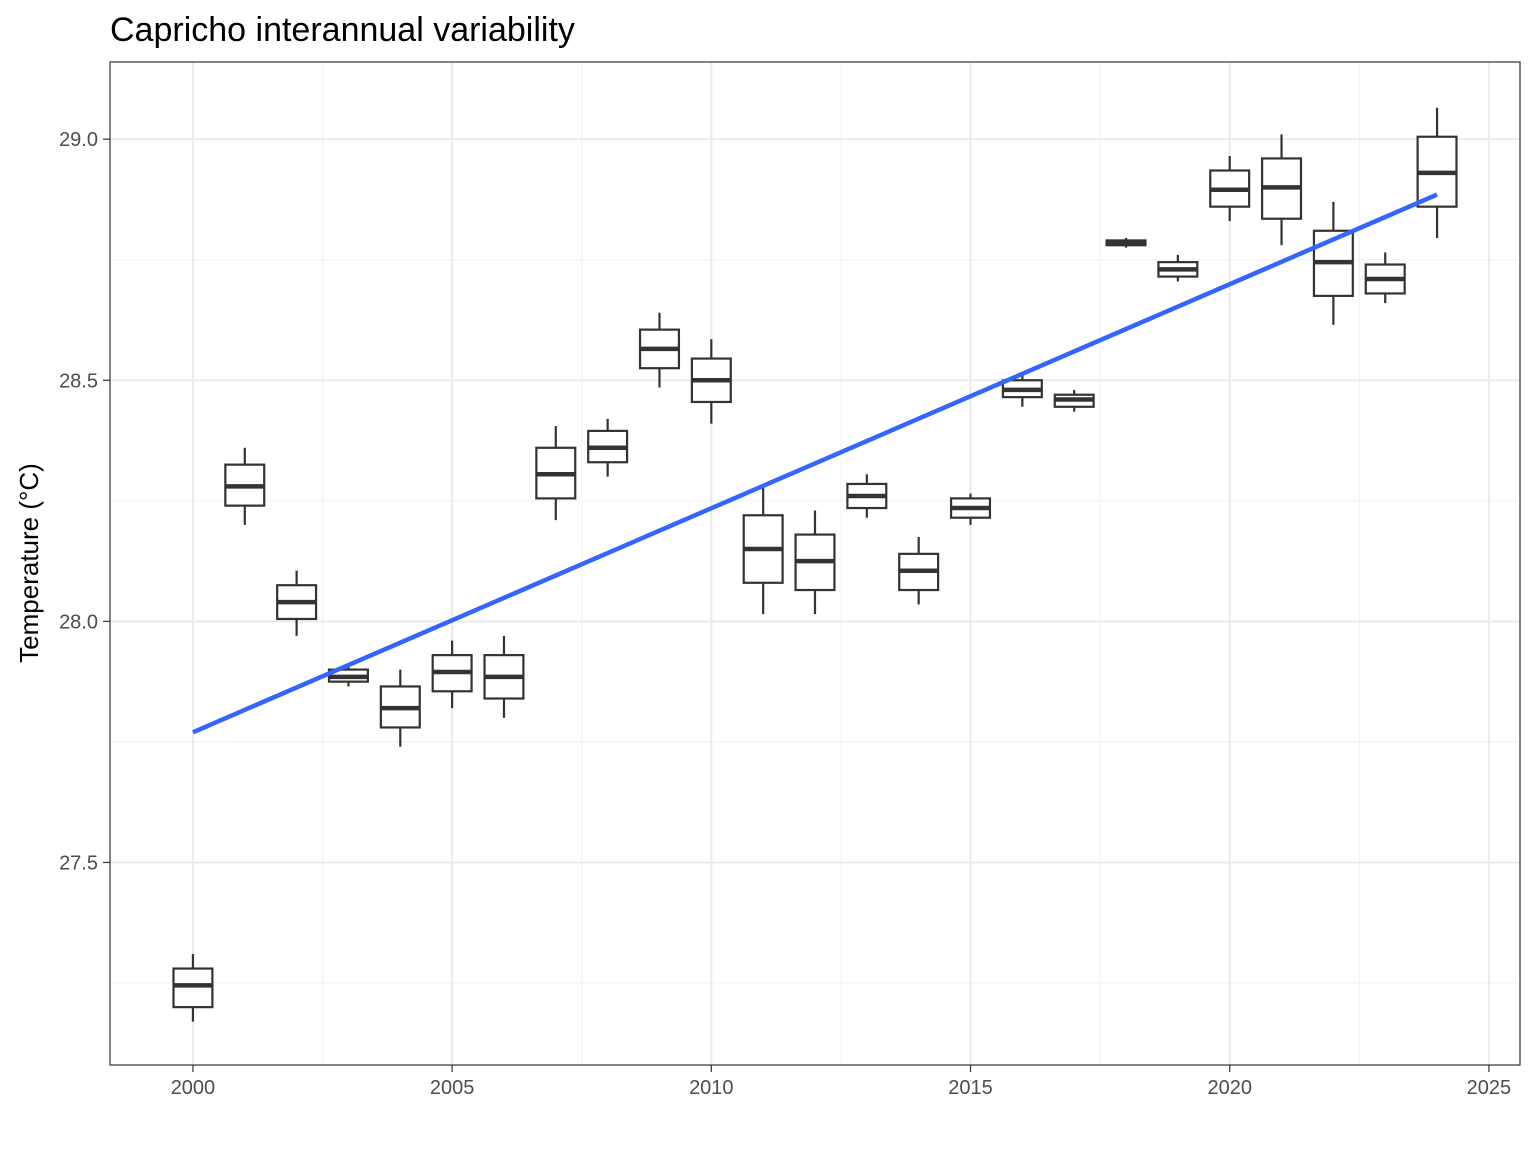  What do you see at coordinates (763, 550) in the screenshot?
I see `boxplot-2011` at bounding box center [763, 550].